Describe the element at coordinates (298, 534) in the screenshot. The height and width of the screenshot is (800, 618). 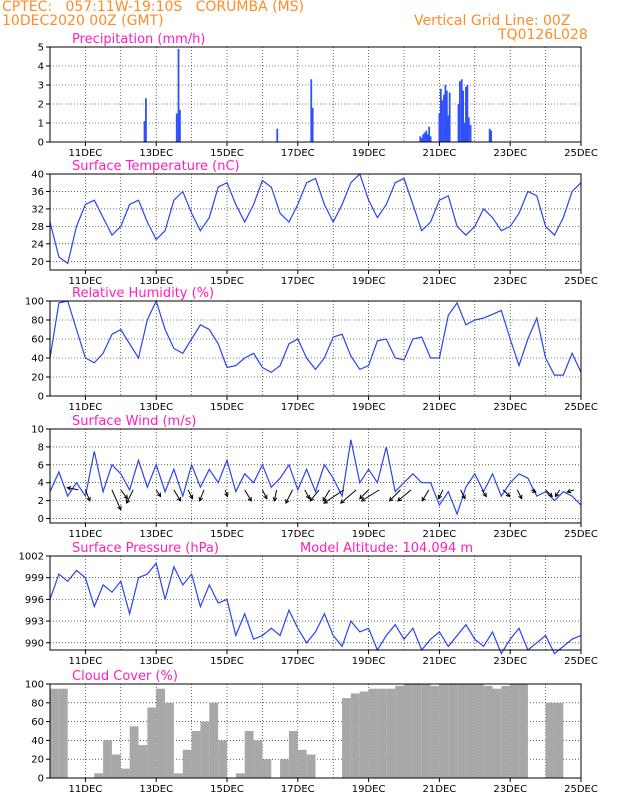
I see `x-tick-label: 17DEC` at that location.